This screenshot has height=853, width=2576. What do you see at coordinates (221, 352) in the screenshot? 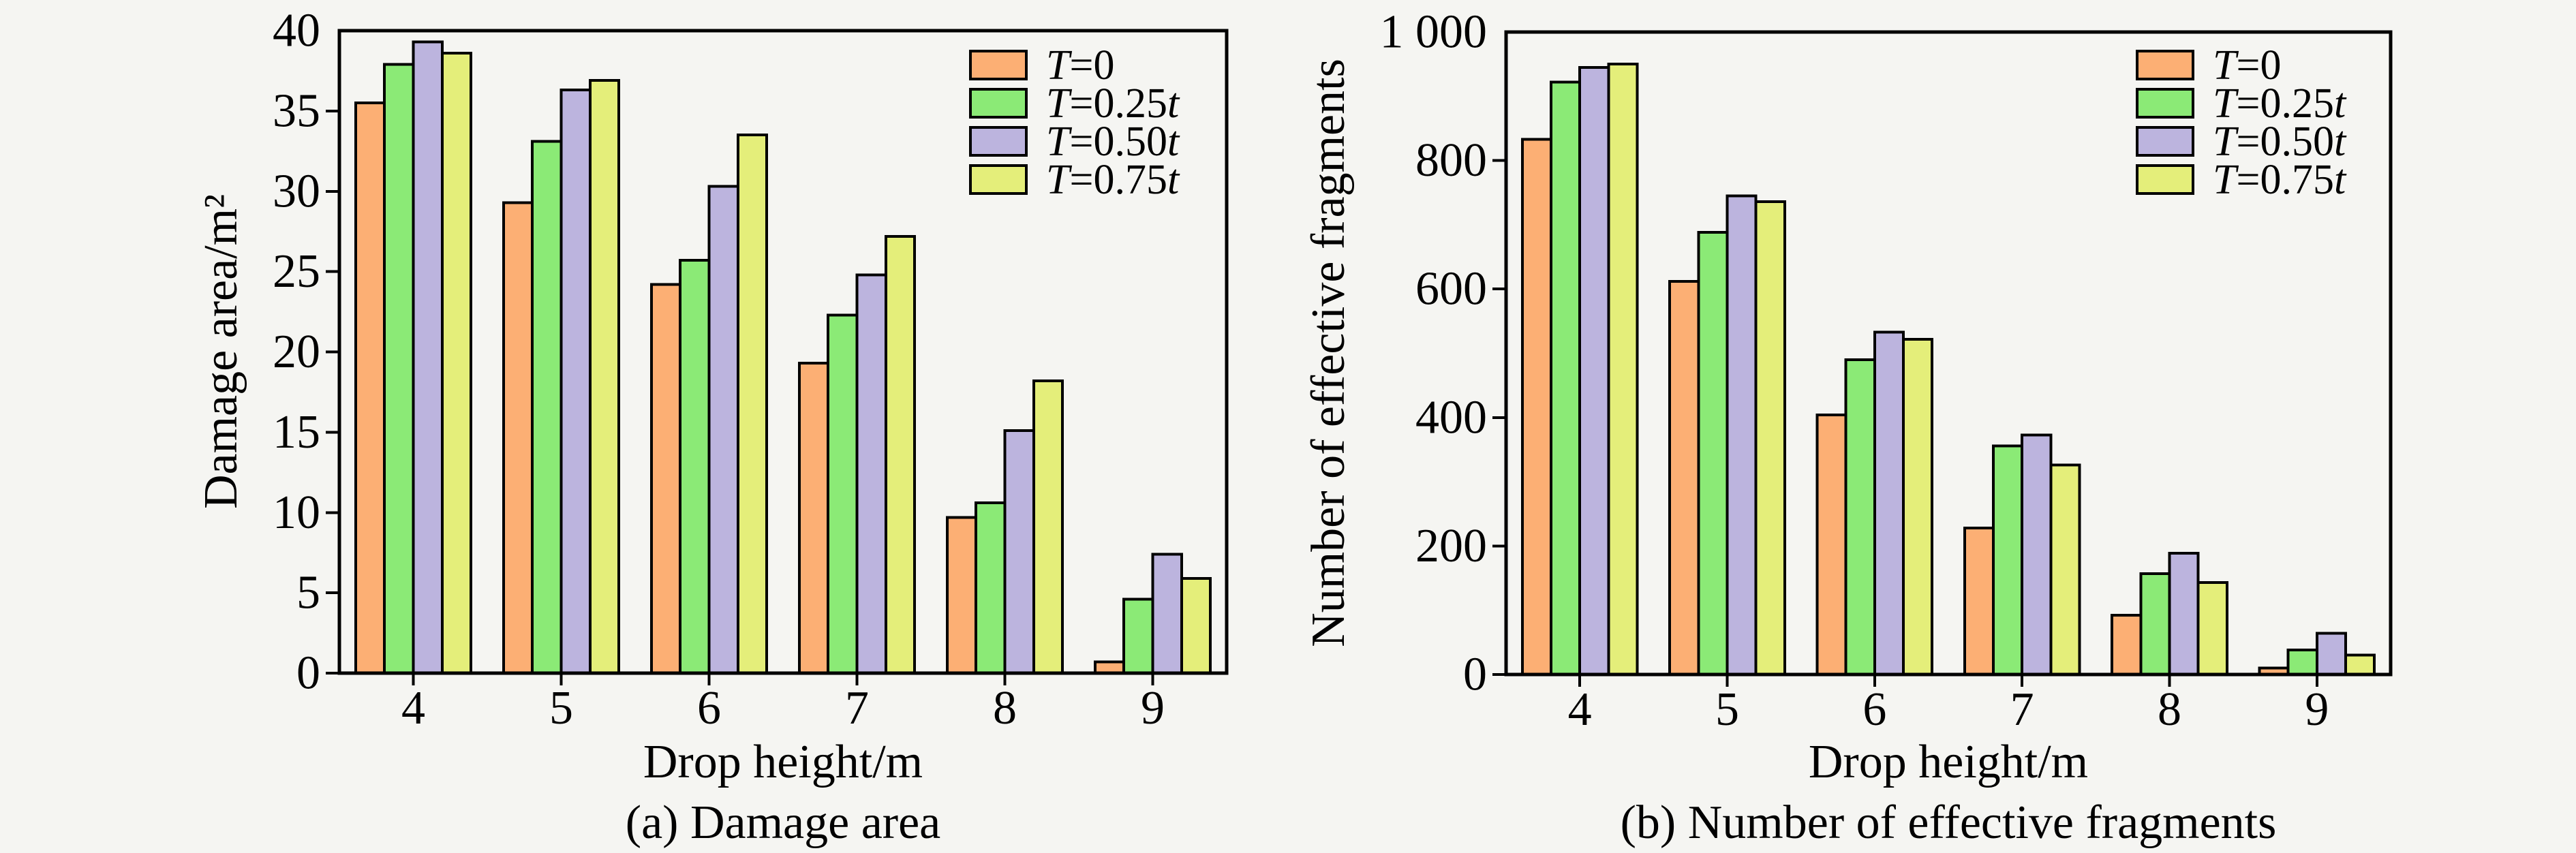
I see `panel-a-y-axis-label: Damage area/m²` at bounding box center [221, 352].